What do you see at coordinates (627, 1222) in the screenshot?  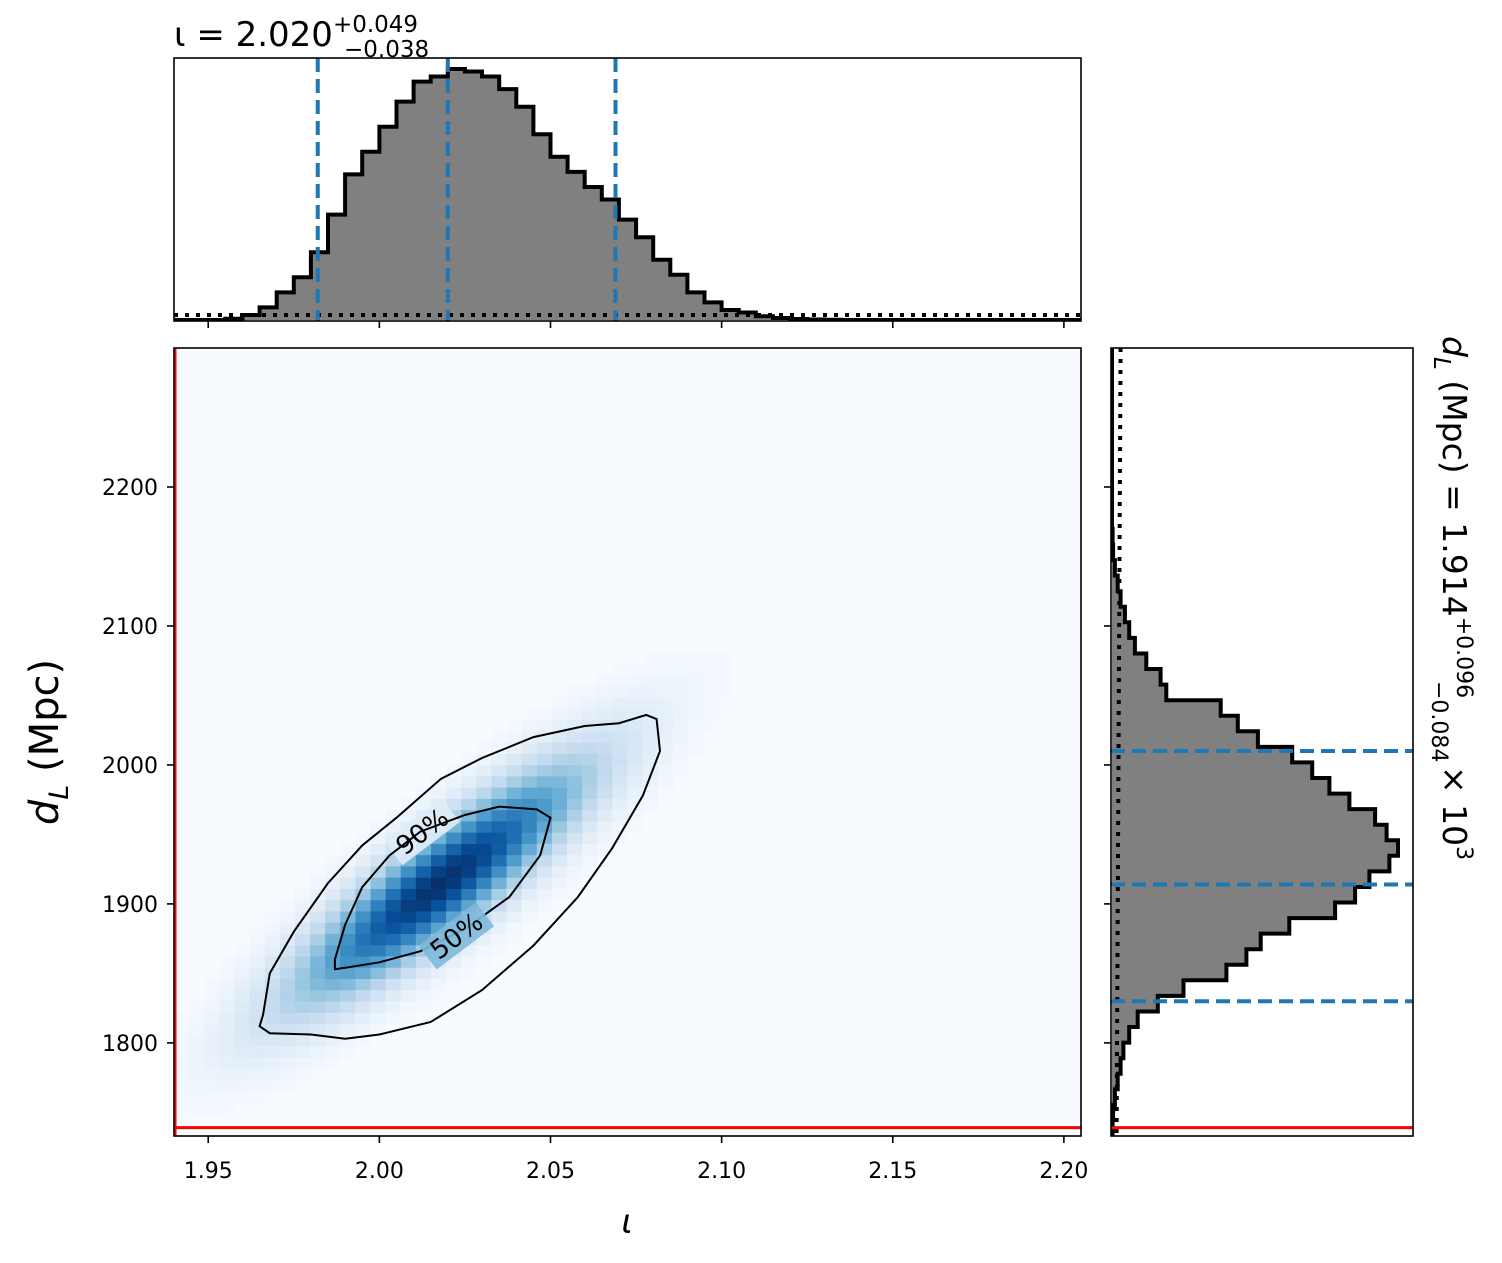 I see `x-axis-label: ι` at bounding box center [627, 1222].